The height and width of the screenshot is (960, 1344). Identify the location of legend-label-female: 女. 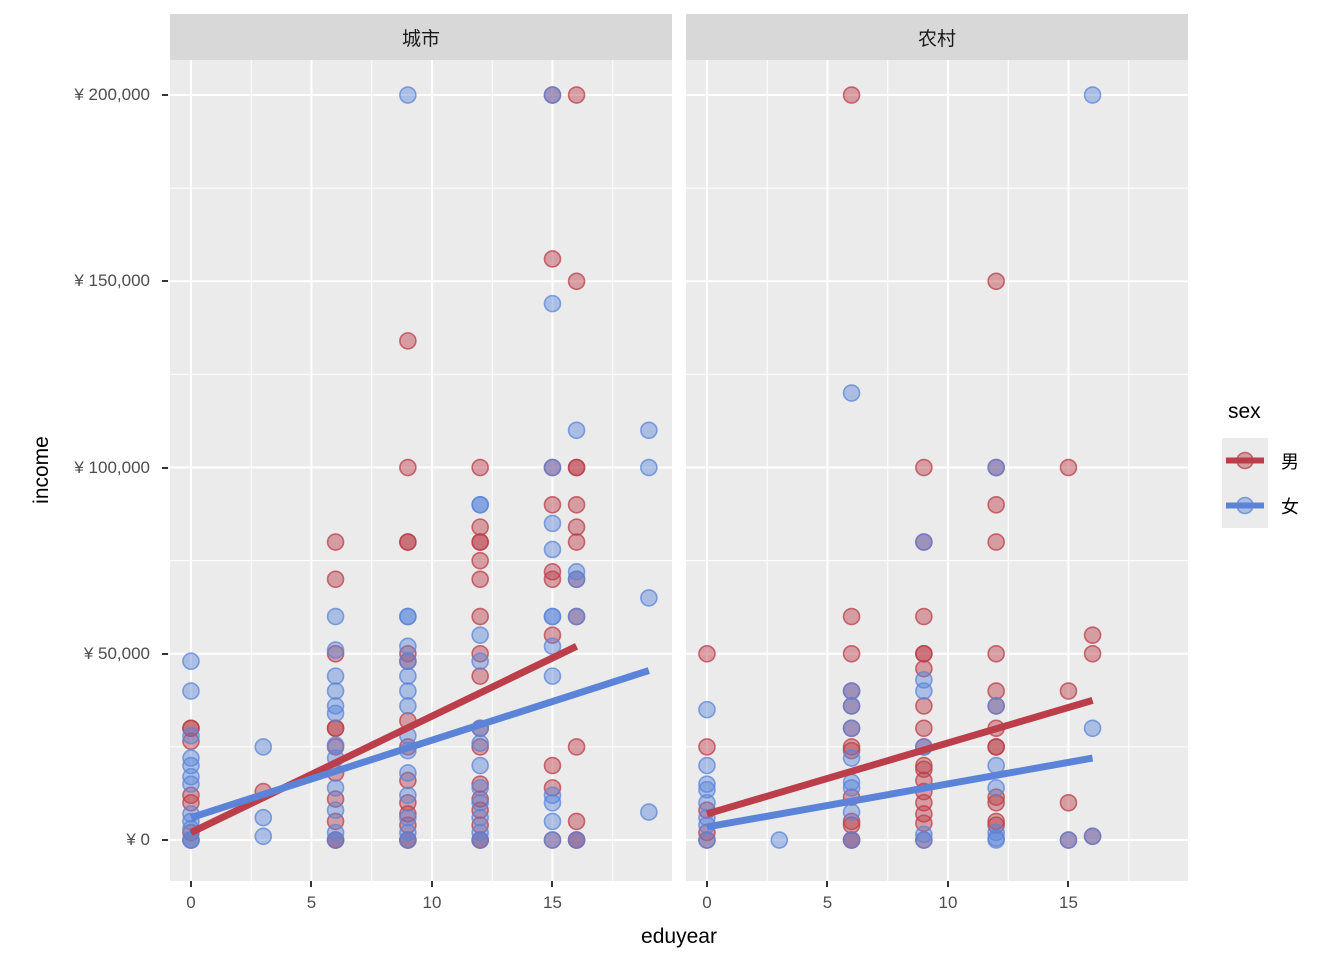
(1290, 506).